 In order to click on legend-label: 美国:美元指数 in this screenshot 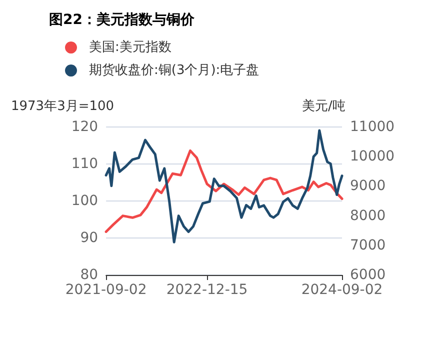, I will do `click(130, 47)`.